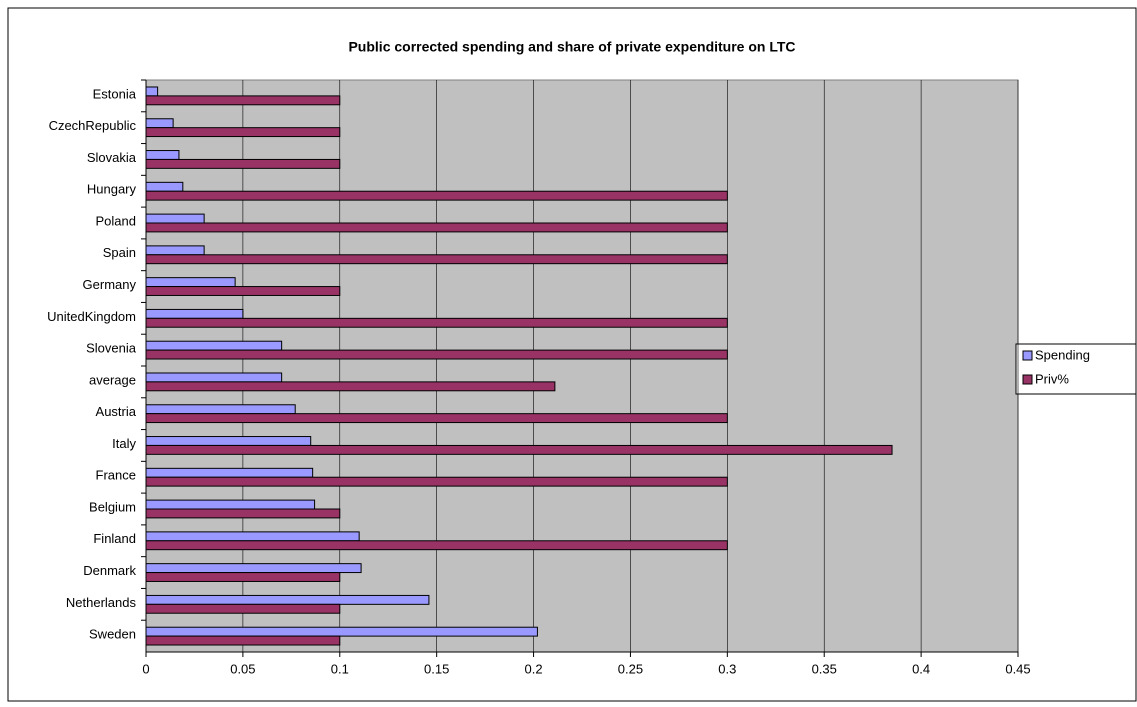 The width and height of the screenshot is (1137, 707). Describe the element at coordinates (112, 634) in the screenshot. I see `y-tick-label: Sweden` at that location.